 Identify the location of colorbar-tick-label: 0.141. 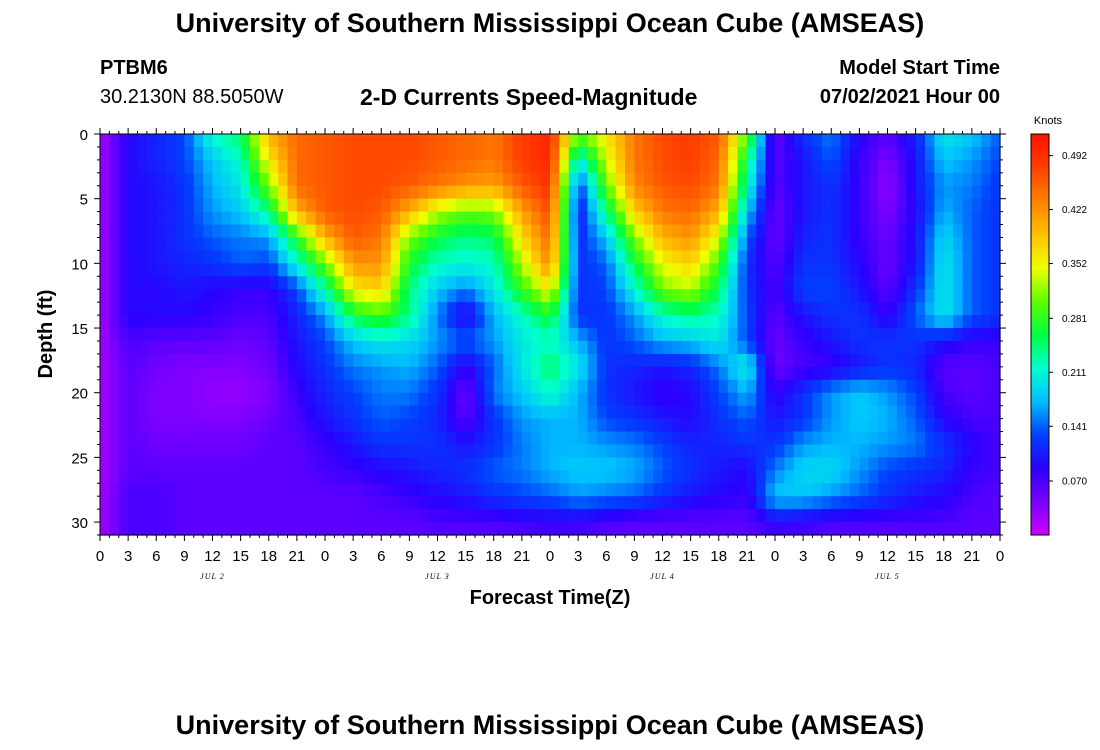
(1074, 427).